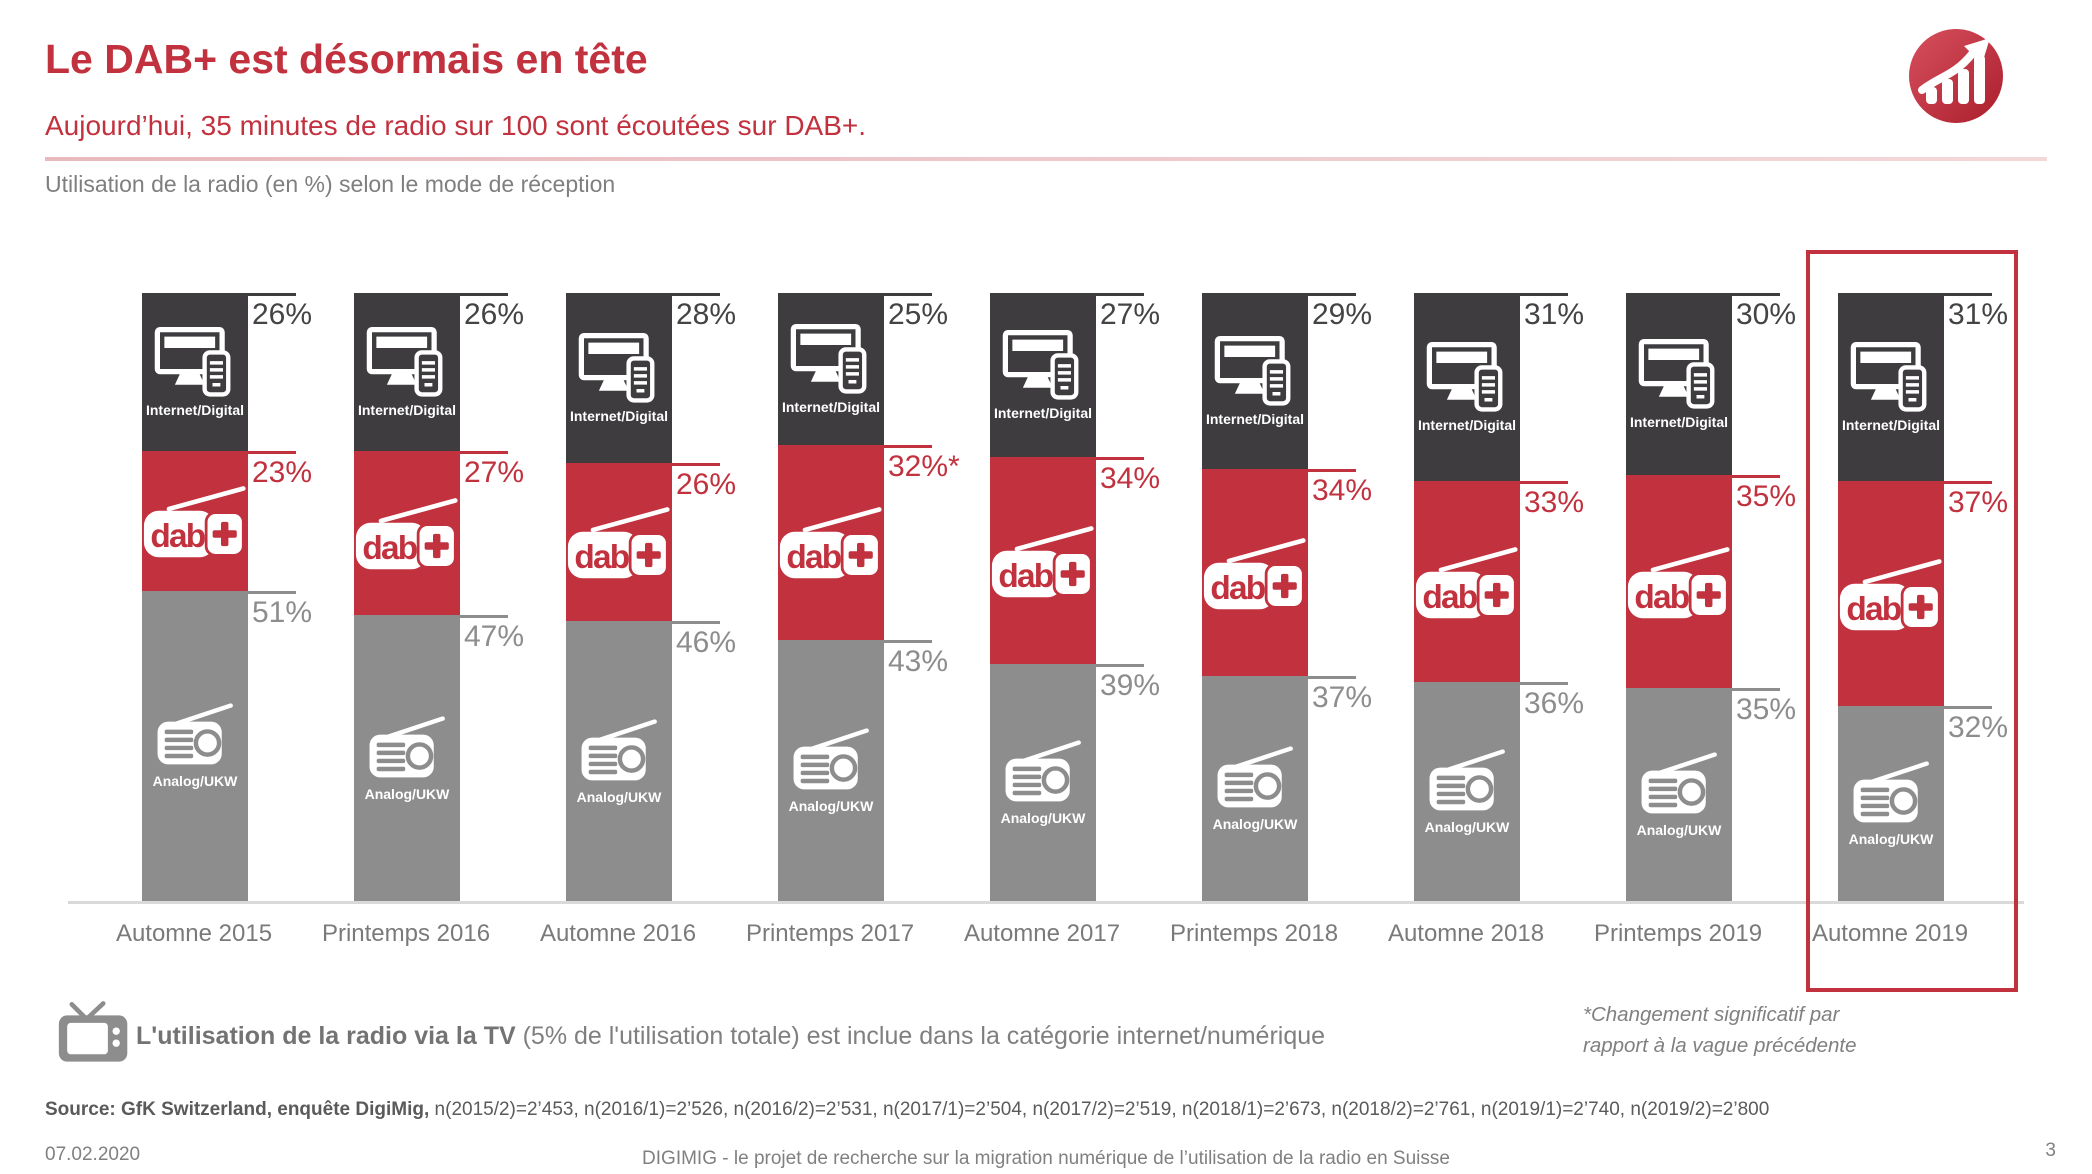  What do you see at coordinates (618, 933) in the screenshot?
I see `x-axis-label-automne-2016: Automne 2016` at bounding box center [618, 933].